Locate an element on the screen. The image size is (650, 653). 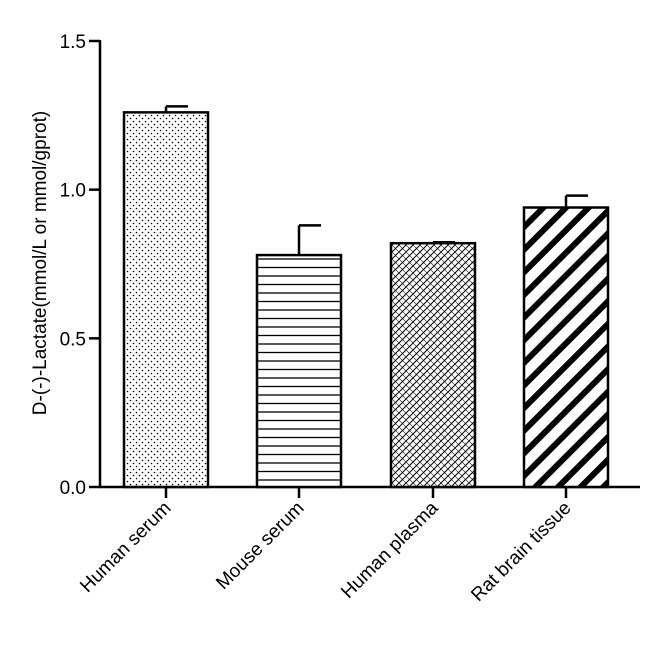
x-category-label: Rat brain tissue is located at coordinates (521, 552).